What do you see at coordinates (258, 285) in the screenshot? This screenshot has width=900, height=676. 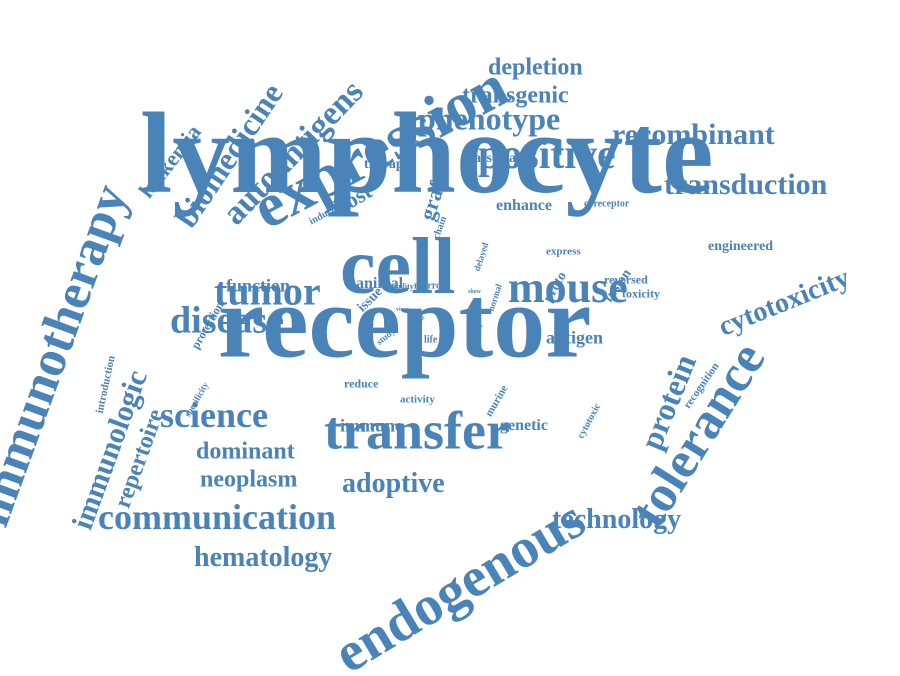 I see `word-function: function` at bounding box center [258, 285].